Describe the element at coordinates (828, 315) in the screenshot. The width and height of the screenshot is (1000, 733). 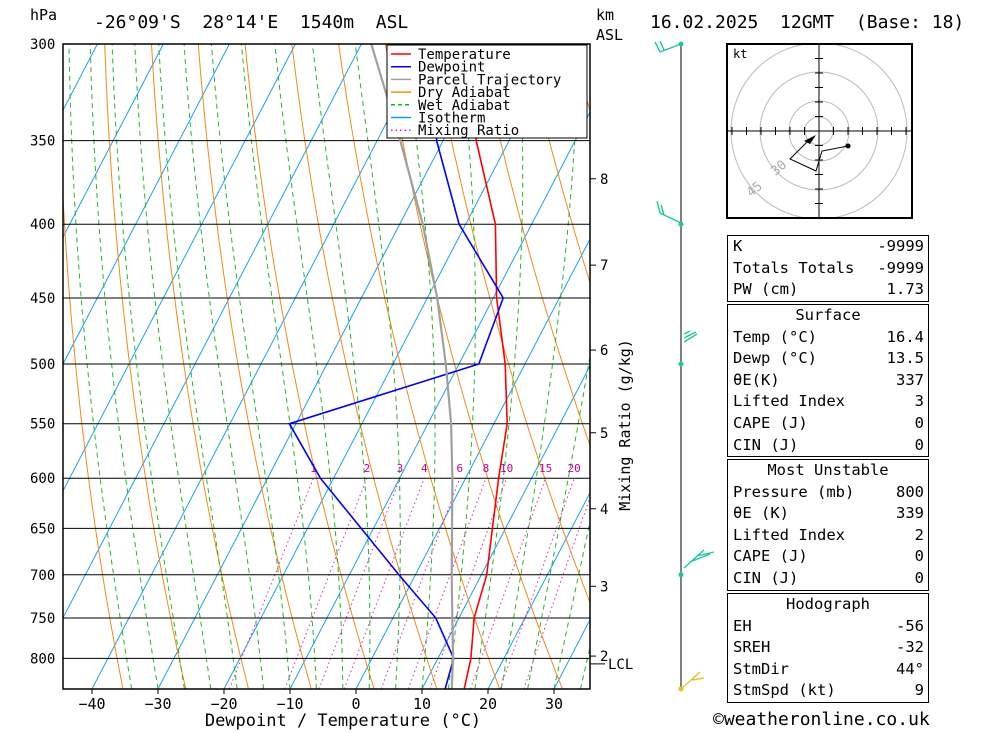
I see `surface-title: Surface` at that location.